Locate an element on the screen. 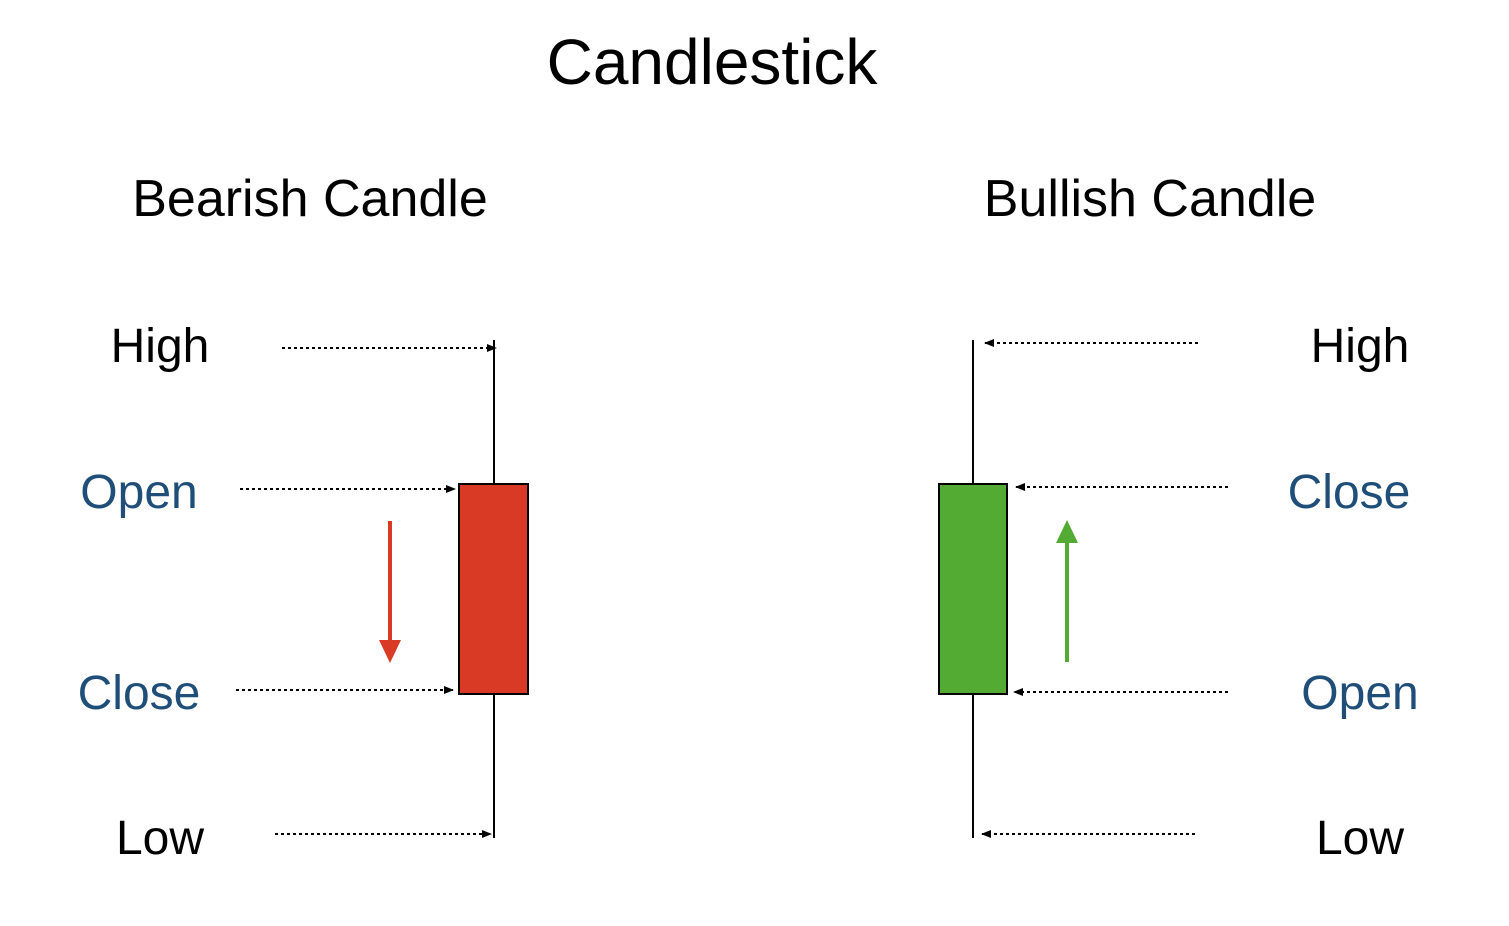 Image resolution: width=1509 pixels, height=926 pixels. bullish-candle-body is located at coordinates (973, 589).